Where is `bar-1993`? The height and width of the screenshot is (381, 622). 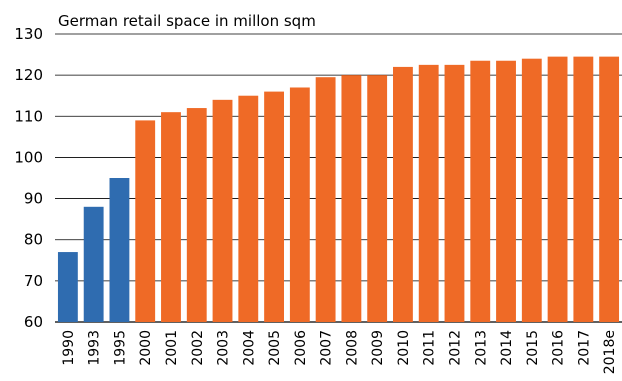 bar-1993 is located at coordinates (93, 264).